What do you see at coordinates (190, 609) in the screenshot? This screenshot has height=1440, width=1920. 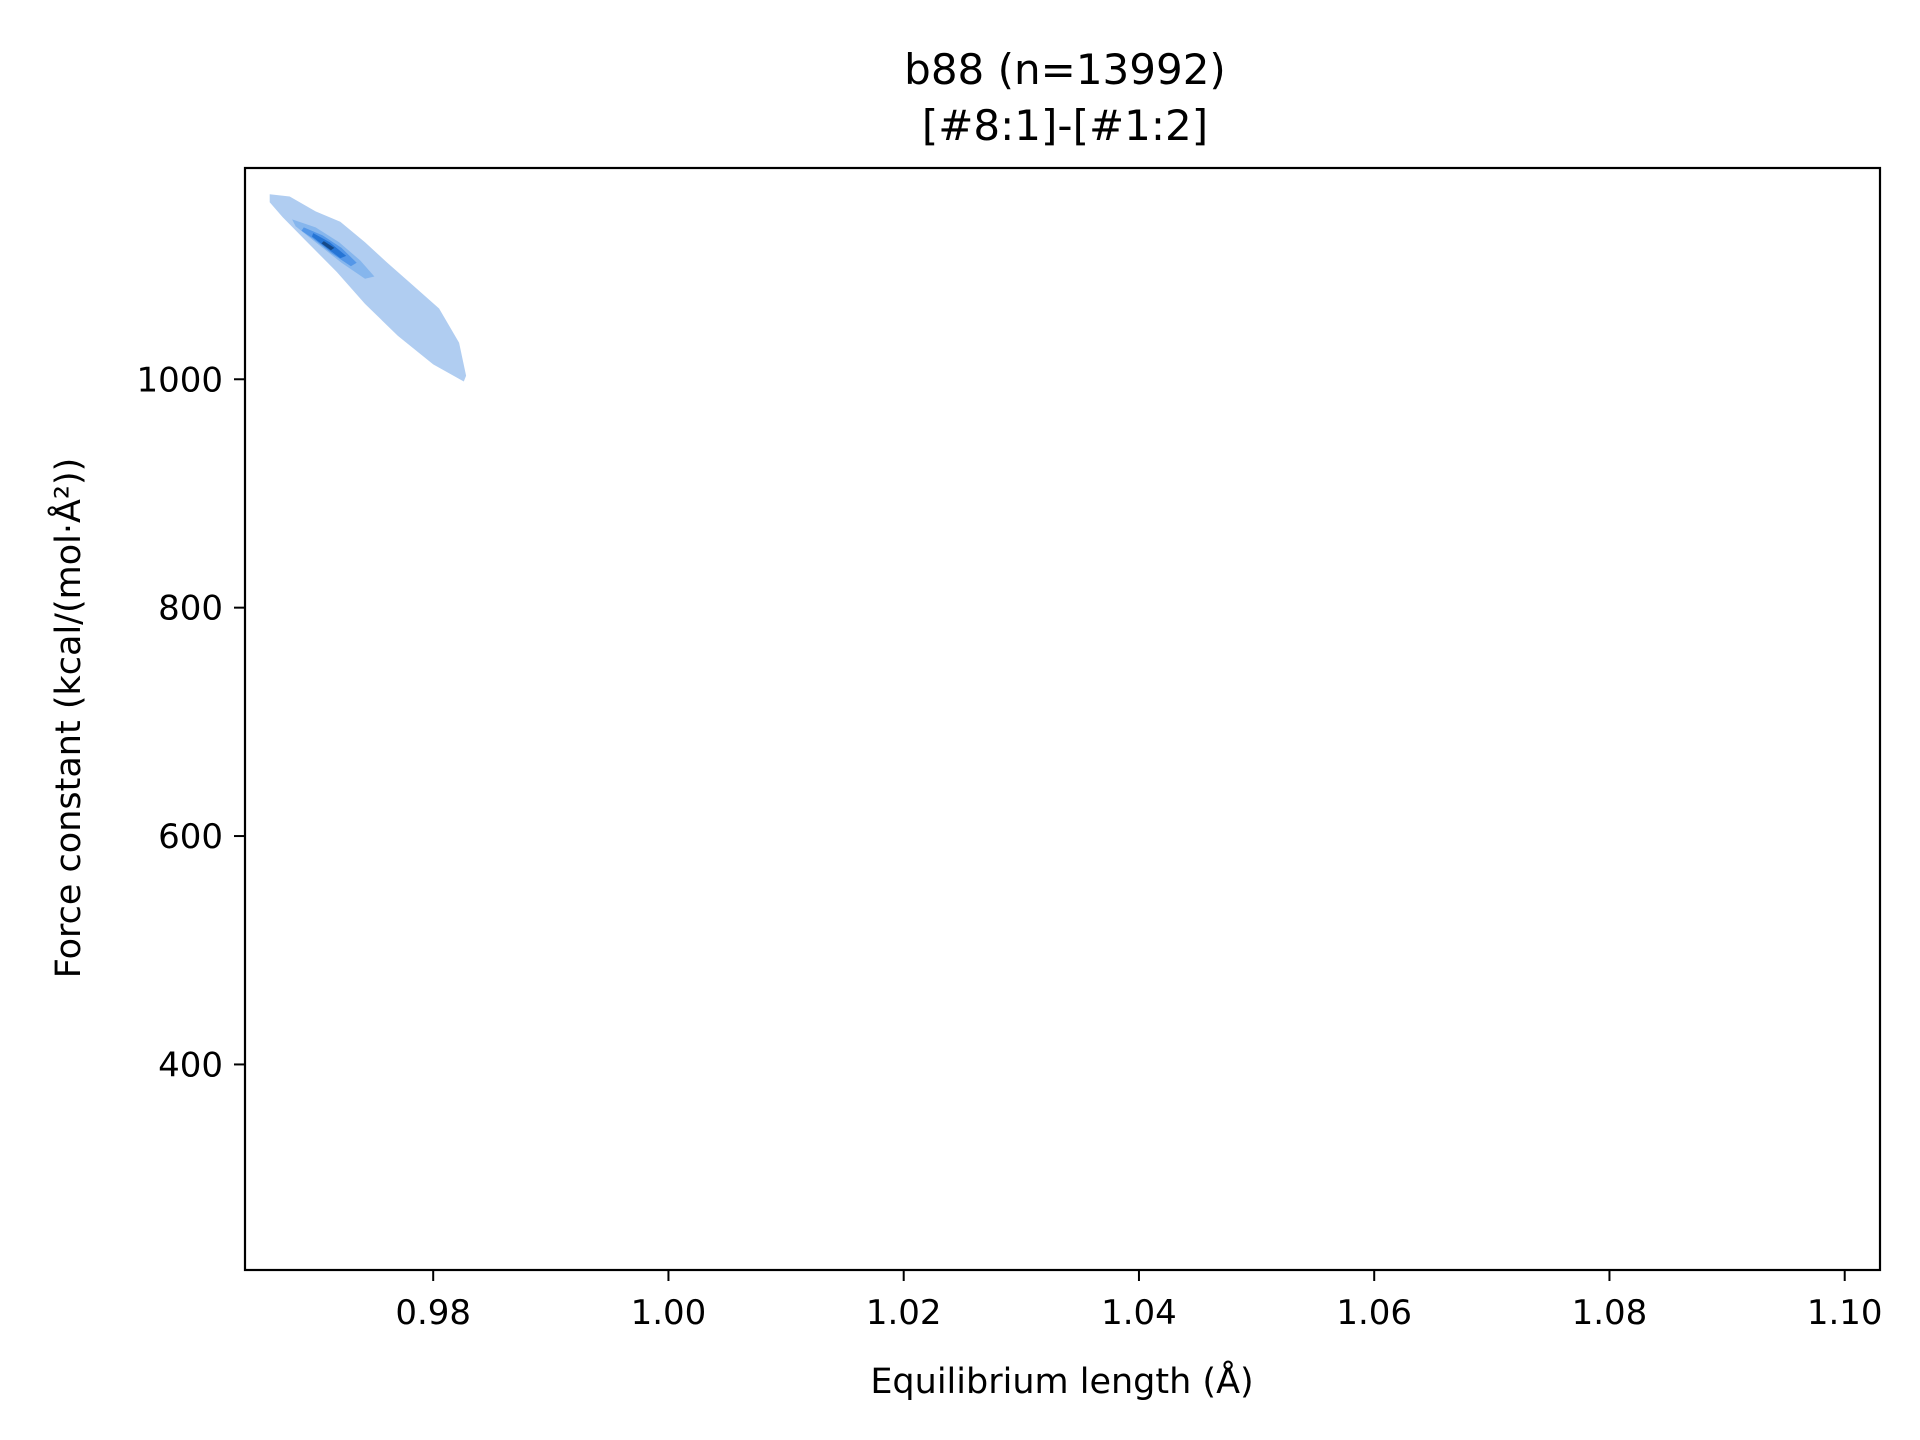 I see `y-tick-label: 800` at bounding box center [190, 609].